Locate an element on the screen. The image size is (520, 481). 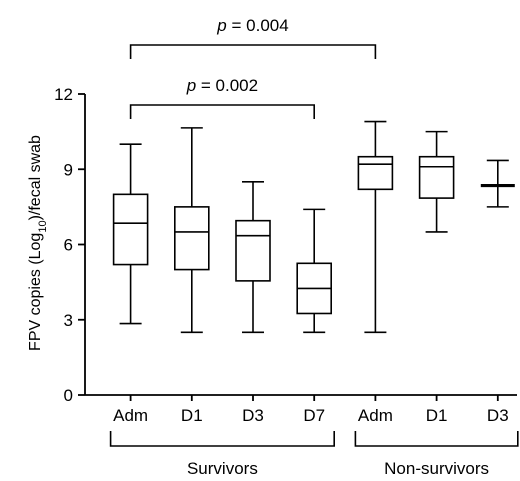
group-brackets: Survivors Non-survivors is located at coordinates (314, 454).